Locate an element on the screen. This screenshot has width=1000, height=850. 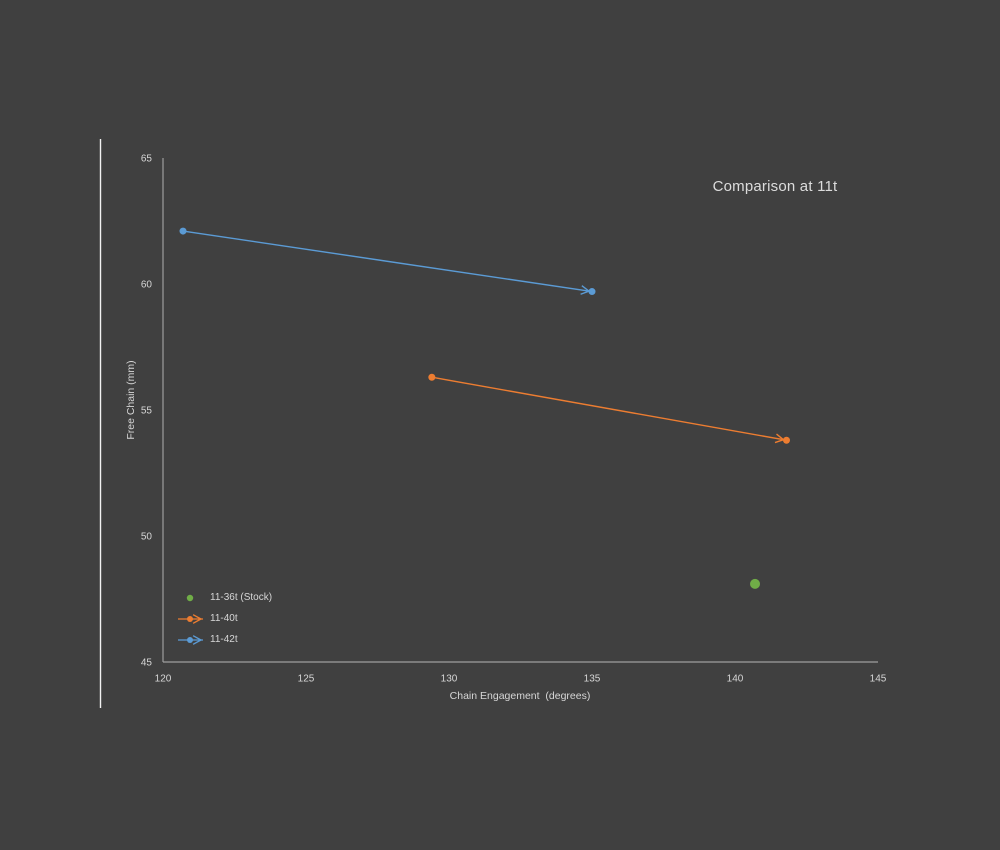
series-11-42t is located at coordinates (387, 261).